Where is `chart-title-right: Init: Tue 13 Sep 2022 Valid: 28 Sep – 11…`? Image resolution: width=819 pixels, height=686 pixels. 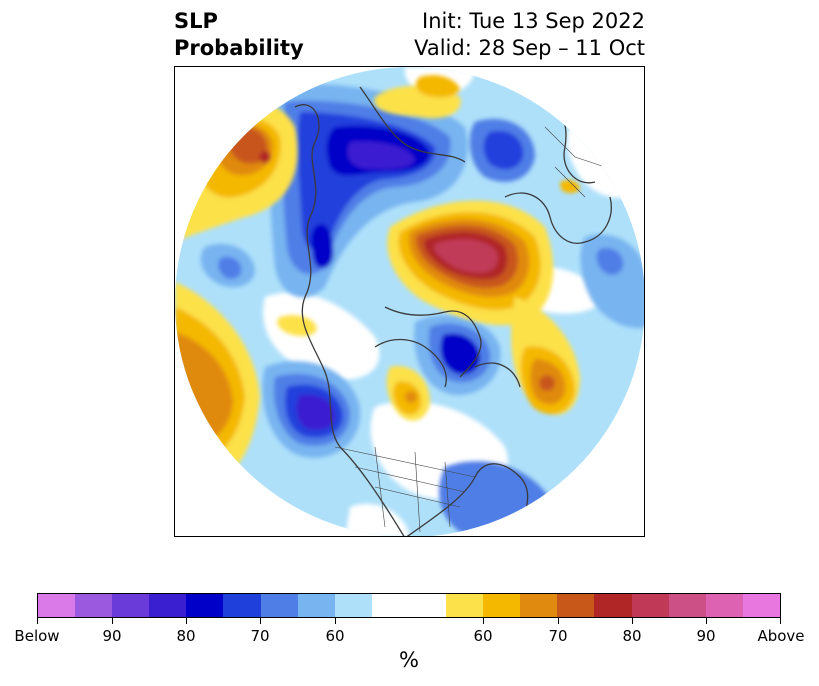
chart-title-right: Init: Tue 13 Sep 2022 Valid: 28 Sep – 11… is located at coordinates (529, 35).